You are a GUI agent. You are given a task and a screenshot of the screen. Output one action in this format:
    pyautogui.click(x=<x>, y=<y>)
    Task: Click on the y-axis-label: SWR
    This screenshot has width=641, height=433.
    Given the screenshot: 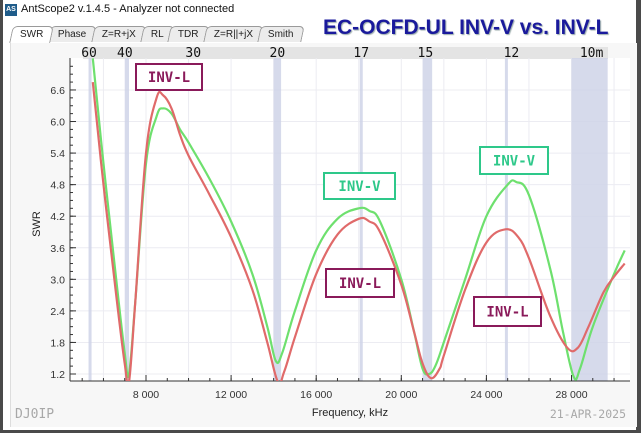 What is the action you would take?
    pyautogui.click(x=37, y=224)
    